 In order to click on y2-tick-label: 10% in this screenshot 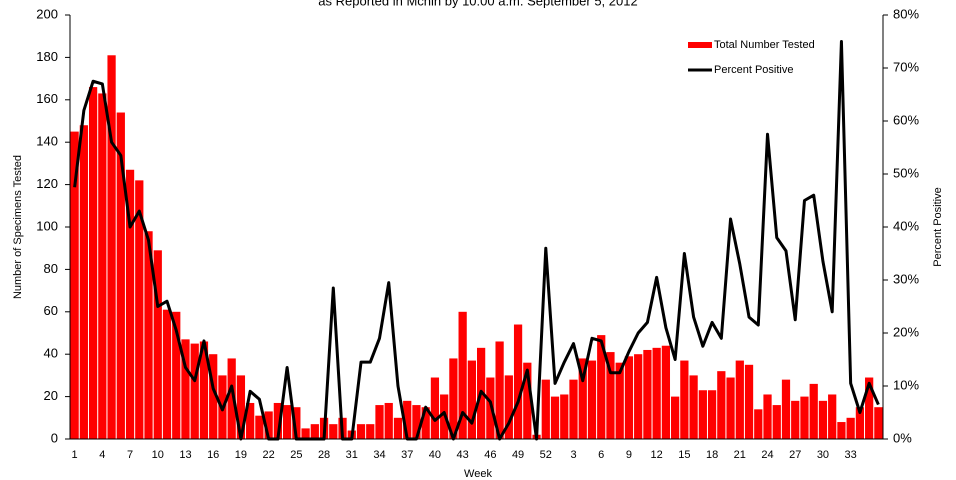, I will do `click(906, 384)`.